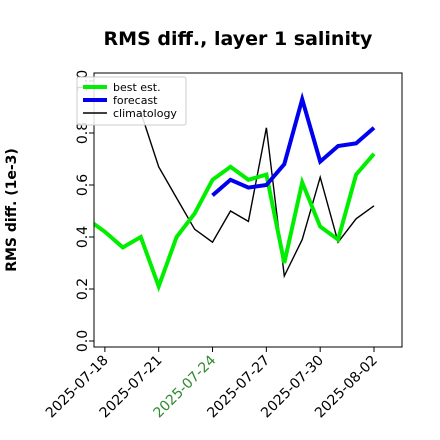 The height and width of the screenshot is (440, 440). Describe the element at coordinates (293, 144) in the screenshot. I see `series-line-forecast` at that location.